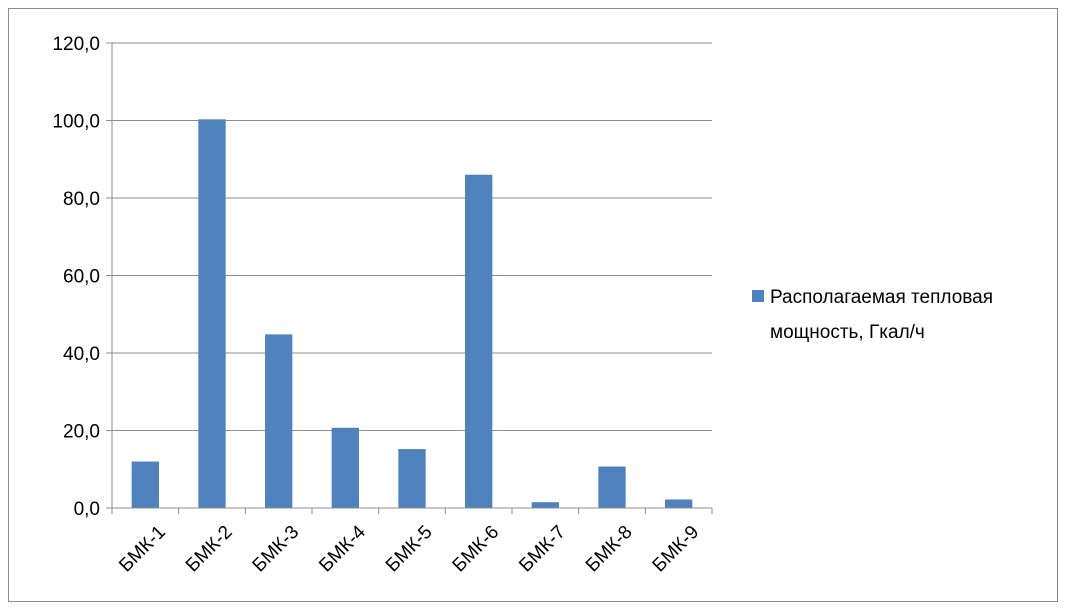 This screenshot has height=610, width=1067. What do you see at coordinates (342, 548) in the screenshot?
I see `x-tick-label: БМК-4` at bounding box center [342, 548].